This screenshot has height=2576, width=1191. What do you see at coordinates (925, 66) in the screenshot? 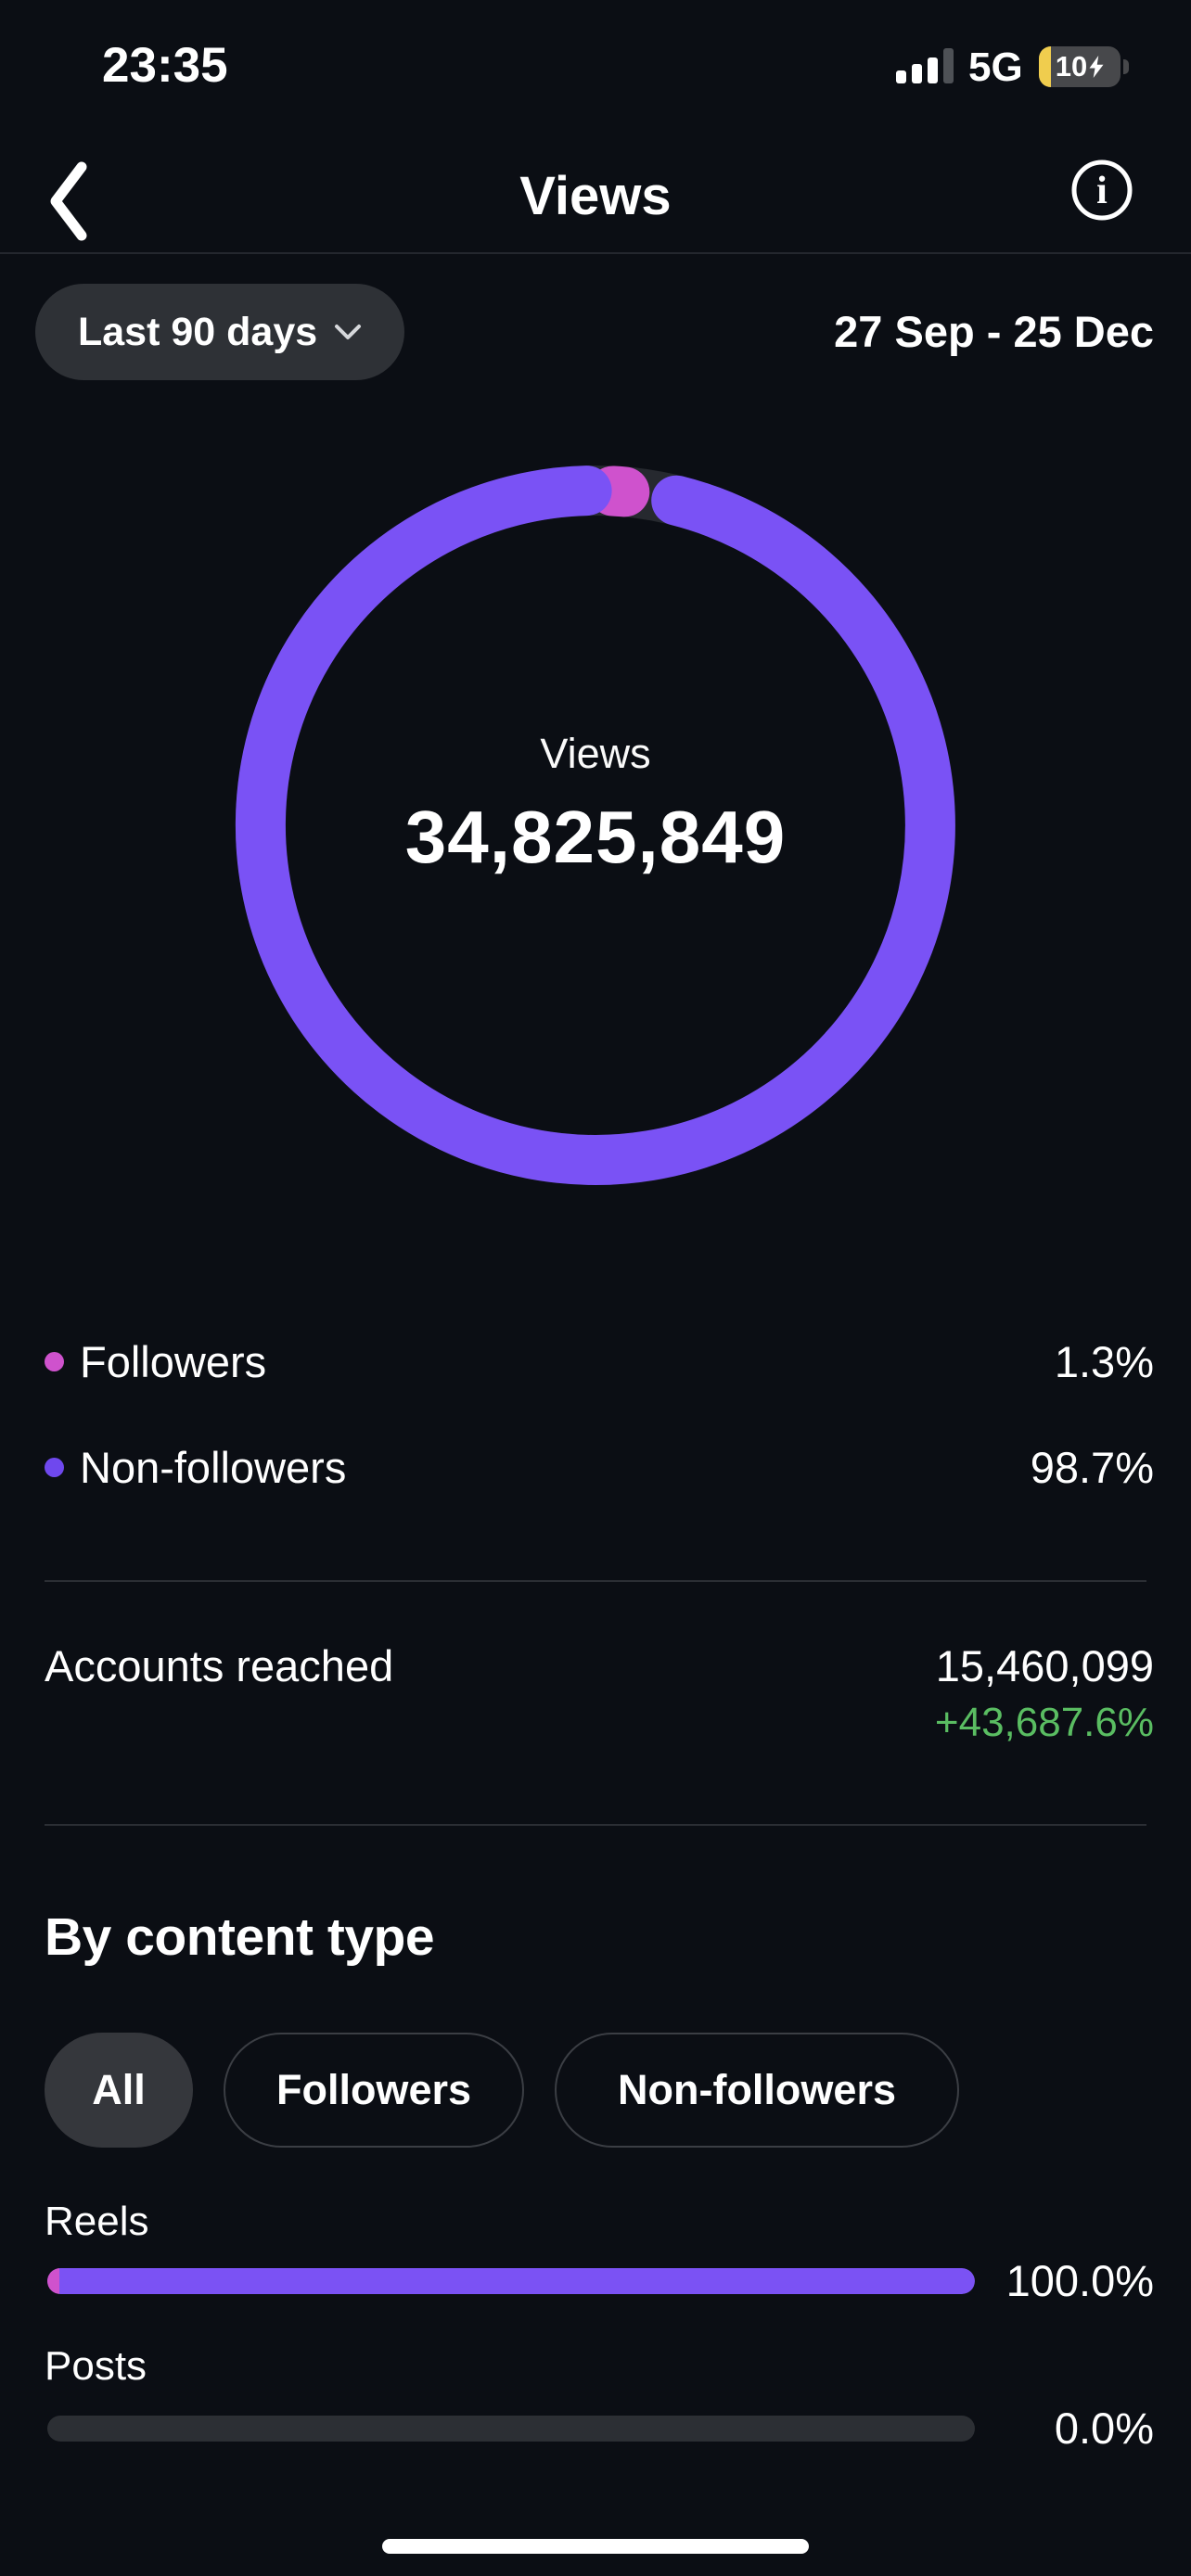
I see `signal-strength-icon` at bounding box center [925, 66].